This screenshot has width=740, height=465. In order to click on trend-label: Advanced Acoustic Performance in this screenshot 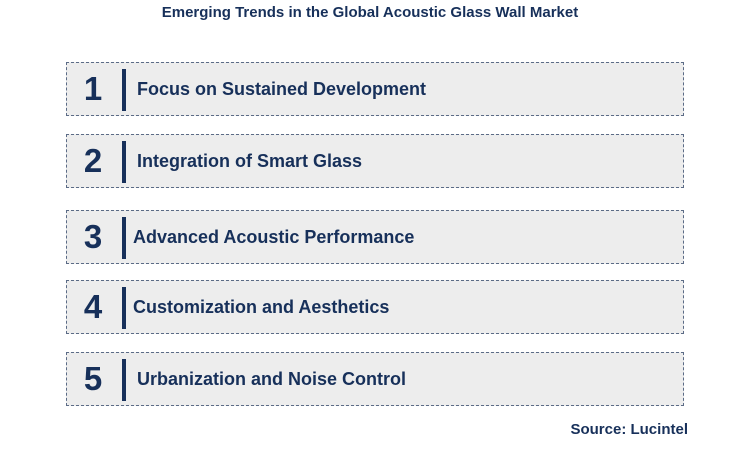, I will do `click(274, 236)`.